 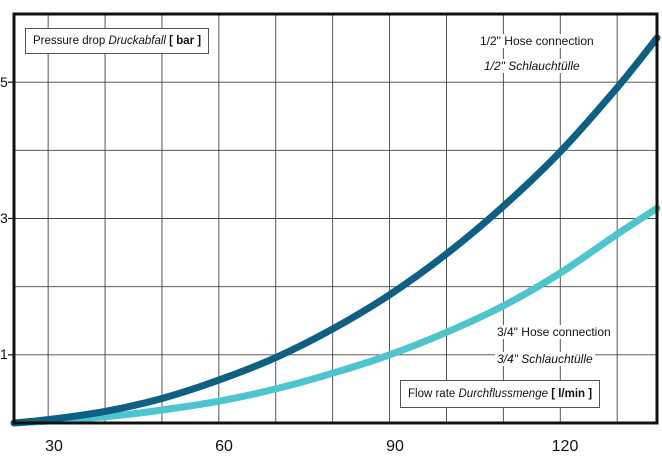 I want to click on legend-label-hose-three-quarter-german: 3/4" Schlauchtülle, so click(x=545, y=359).